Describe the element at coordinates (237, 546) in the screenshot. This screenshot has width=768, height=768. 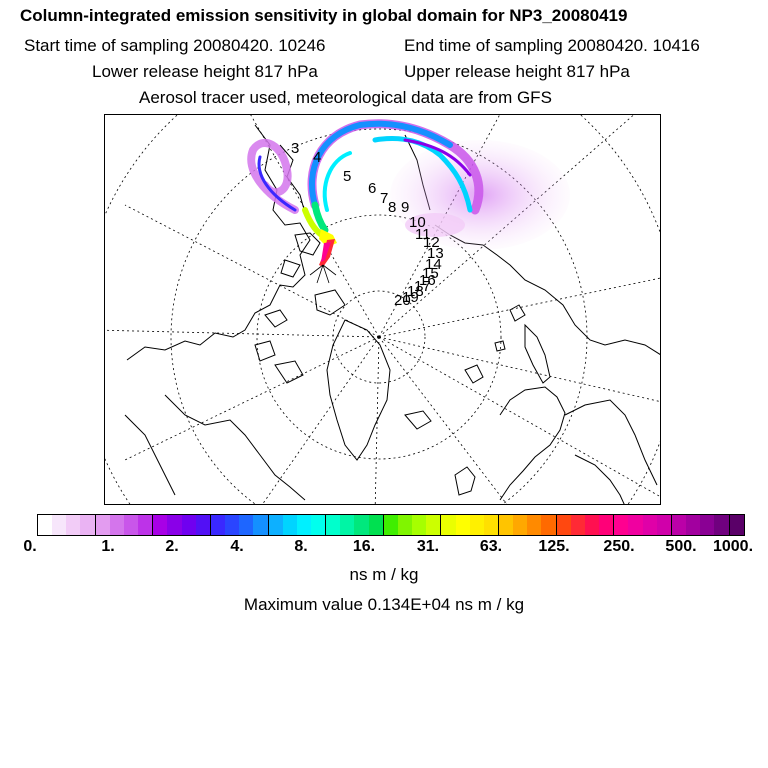
I see `colorbar-tick-label: 4.` at that location.